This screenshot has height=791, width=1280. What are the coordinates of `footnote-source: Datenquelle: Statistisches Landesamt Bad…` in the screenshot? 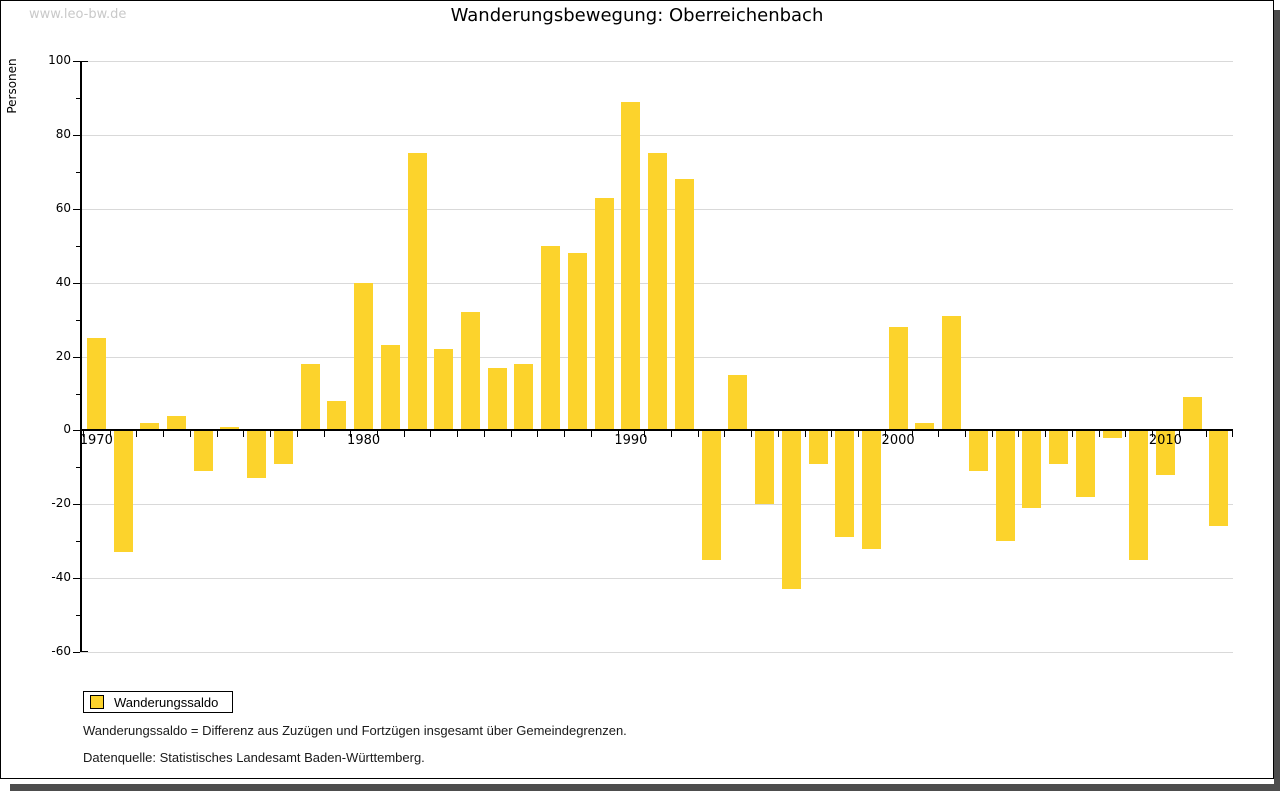 It's located at (254, 757).